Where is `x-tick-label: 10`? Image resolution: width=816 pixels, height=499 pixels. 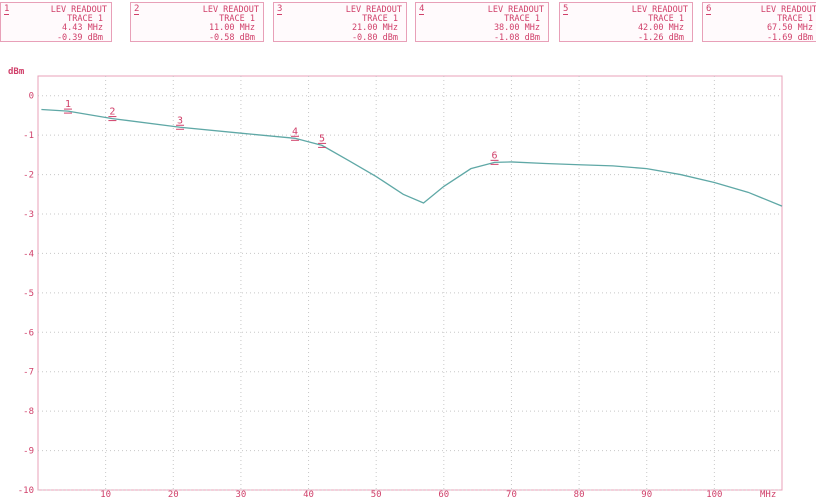
x-tick-label: 10 is located at coordinates (105, 494).